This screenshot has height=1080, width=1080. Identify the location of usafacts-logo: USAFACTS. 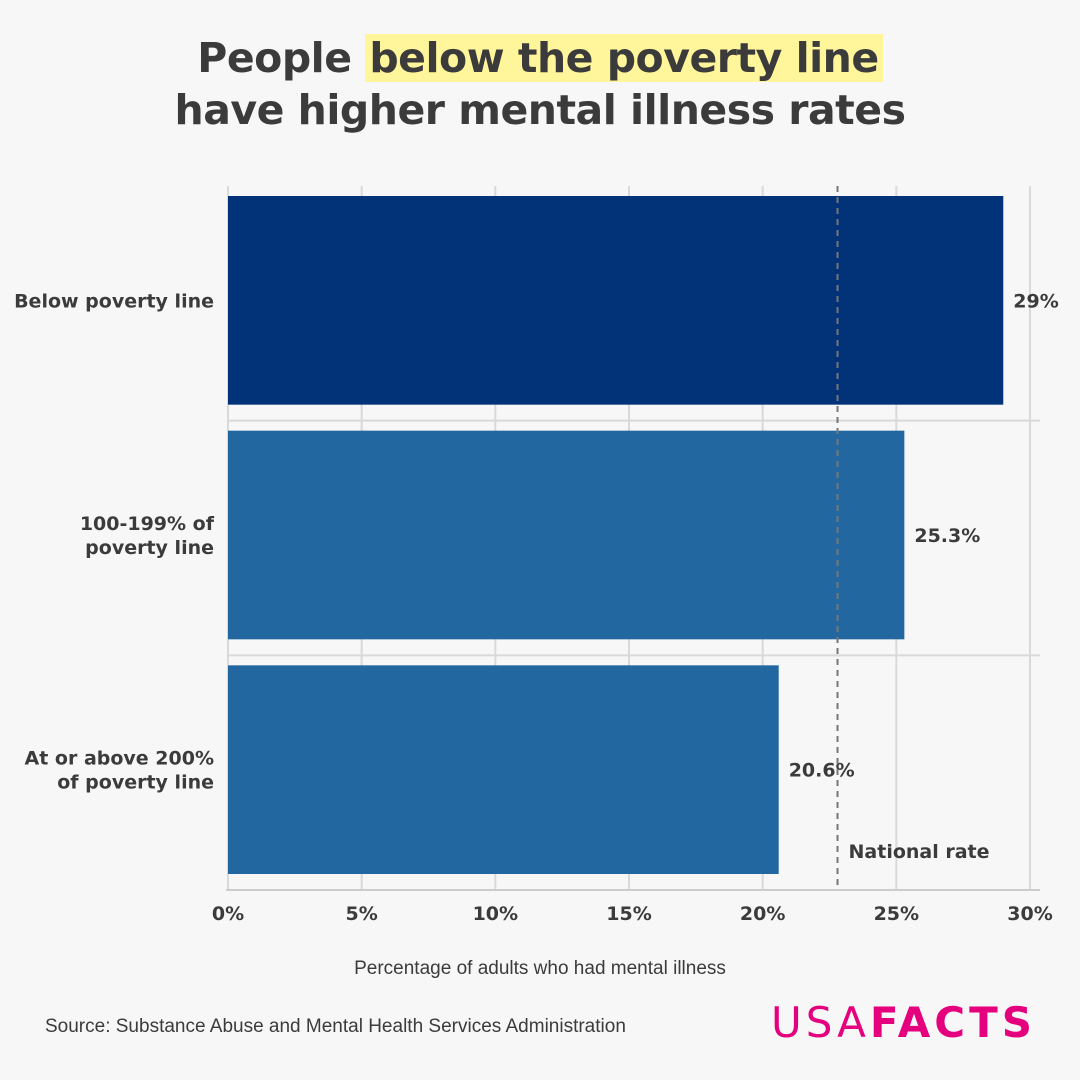
(903, 1022).